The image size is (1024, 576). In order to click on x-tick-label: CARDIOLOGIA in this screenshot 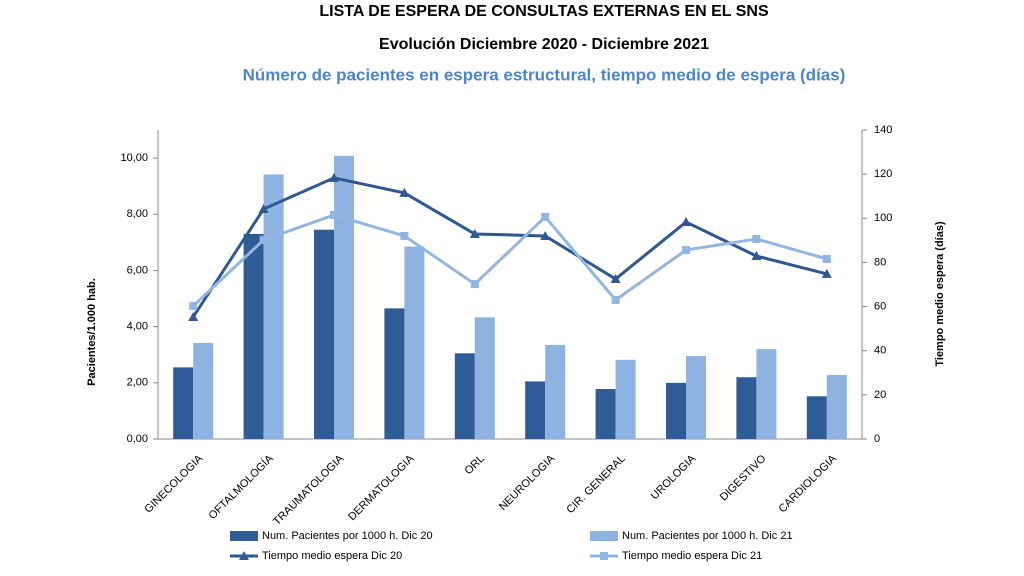, I will do `click(807, 483)`.